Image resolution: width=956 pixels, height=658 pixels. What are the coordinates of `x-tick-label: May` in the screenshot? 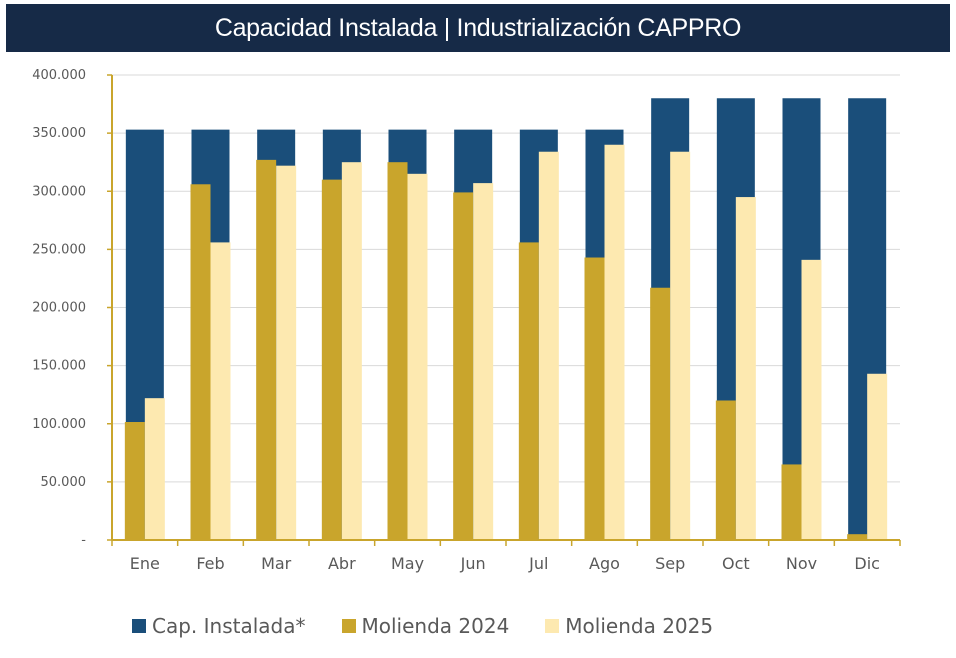 It's located at (407, 563).